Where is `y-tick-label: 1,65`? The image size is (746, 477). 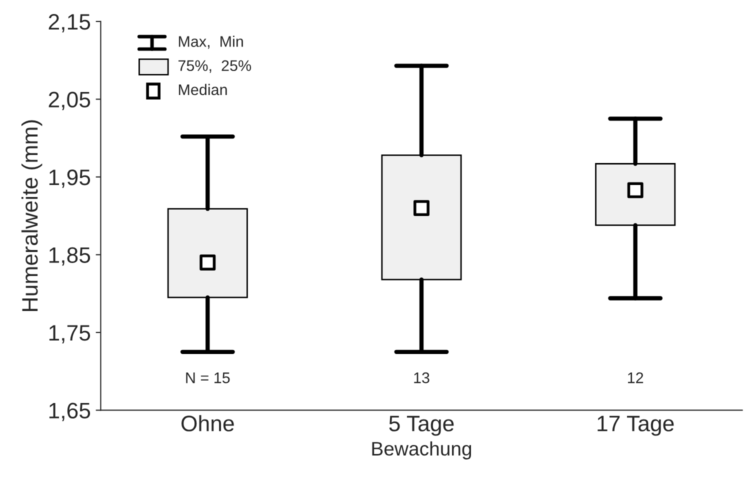
y-tick-label: 1,65 is located at coordinates (69, 412).